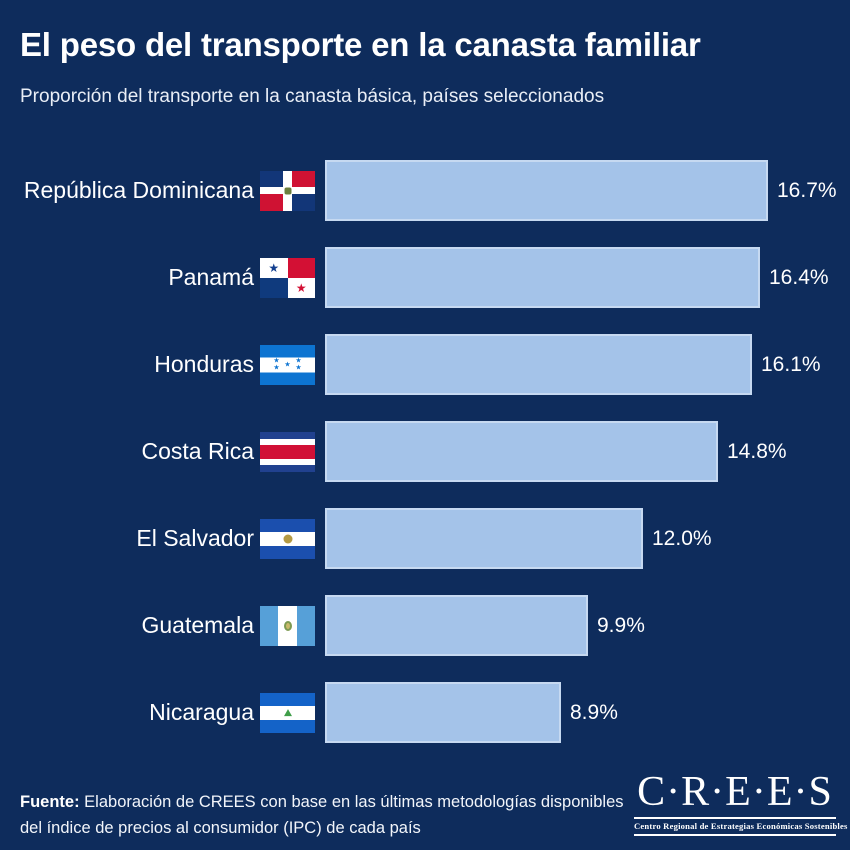 This screenshot has width=850, height=850. I want to click on chart-row: Nicaragua 8.9%, so click(425, 712).